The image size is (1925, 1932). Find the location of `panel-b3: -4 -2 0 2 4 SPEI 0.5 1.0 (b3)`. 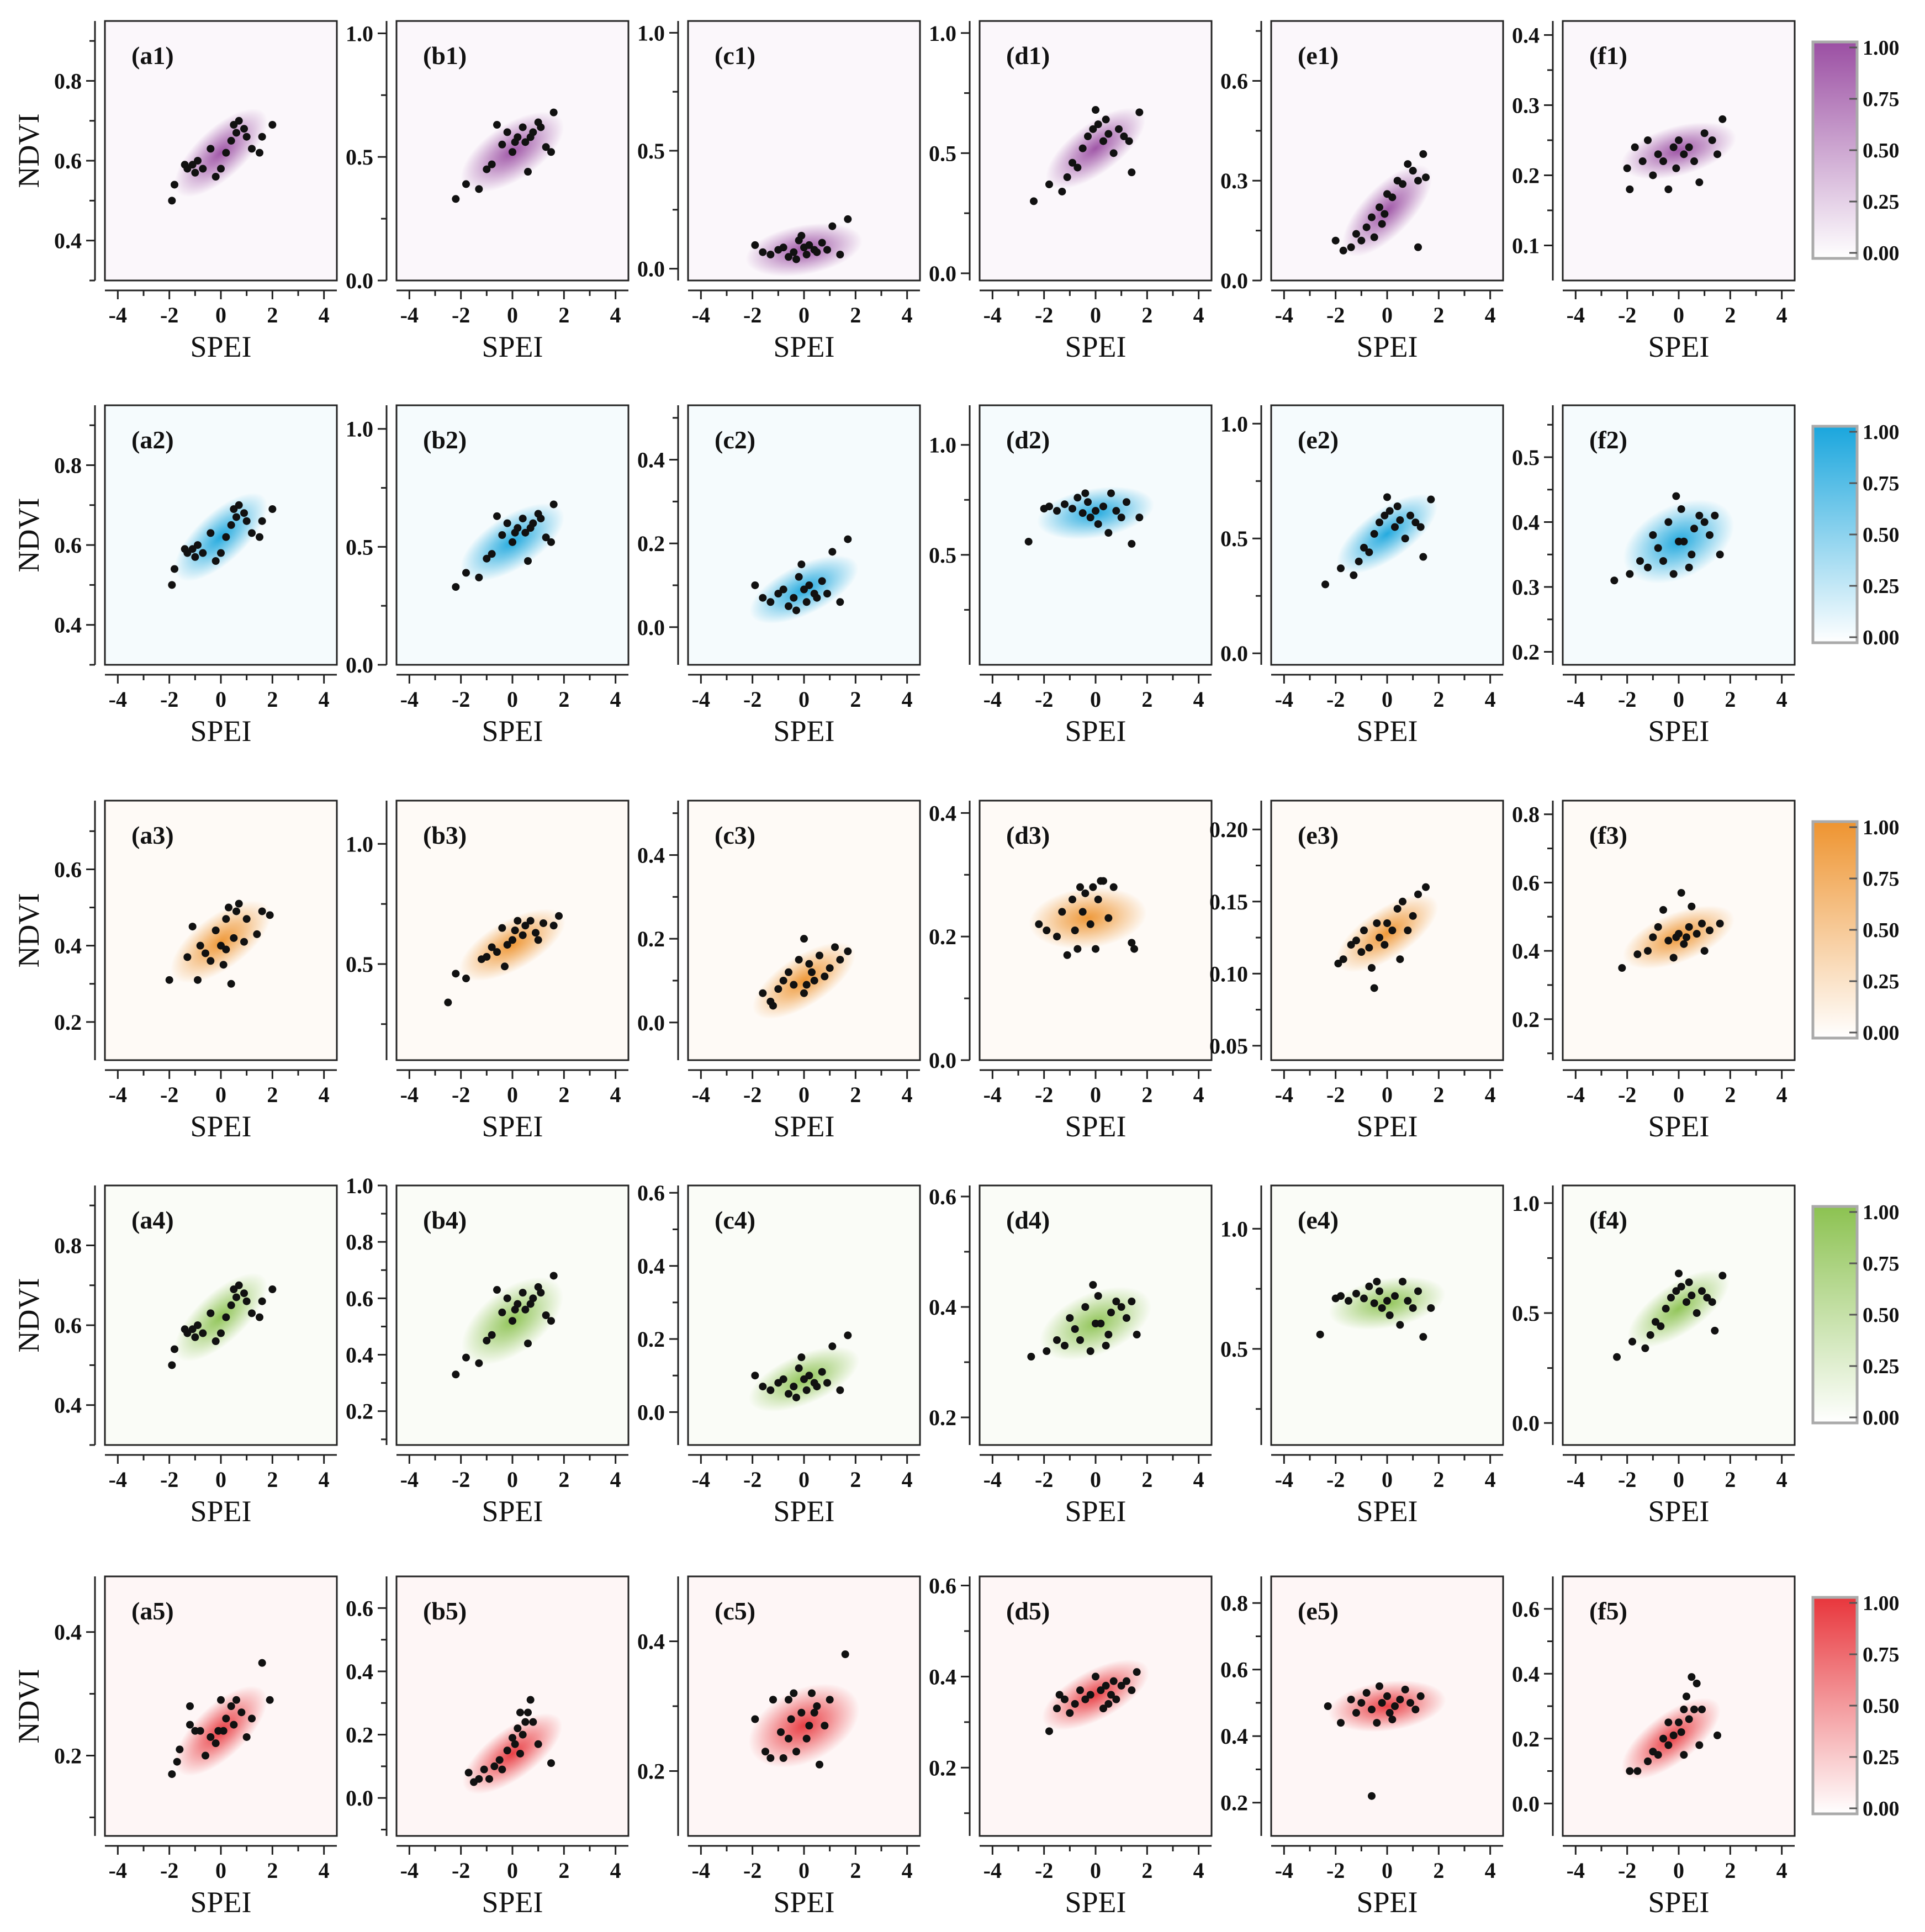

panel-b3: -4 -2 0 2 4 SPEI 0.5 1.0 (b3) is located at coordinates (488, 971).